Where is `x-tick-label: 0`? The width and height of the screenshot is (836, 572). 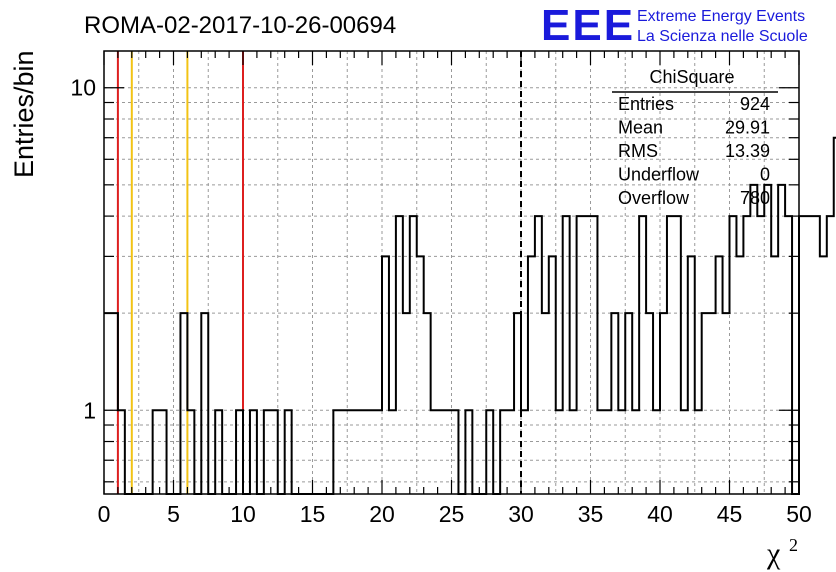
x-tick-label: 0 is located at coordinates (104, 514).